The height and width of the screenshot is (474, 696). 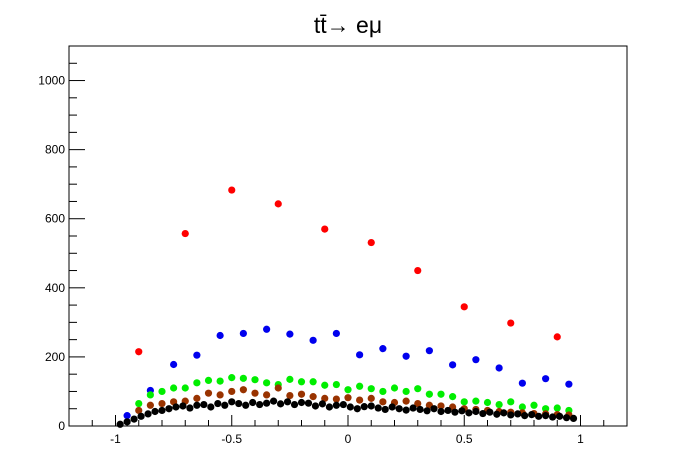 I want to click on y-tick-label: 600, so click(x=55, y=219).